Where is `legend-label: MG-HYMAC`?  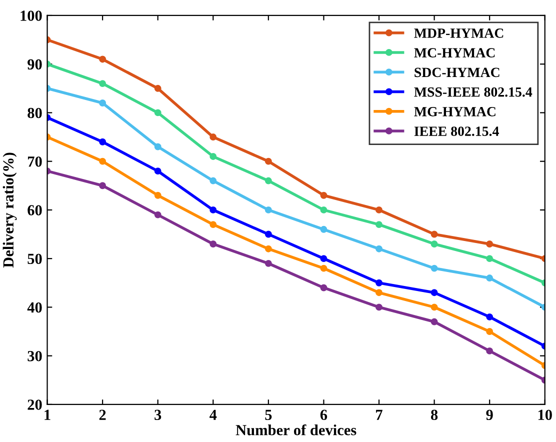
legend-label: MG-HYMAC is located at coordinates (455, 111).